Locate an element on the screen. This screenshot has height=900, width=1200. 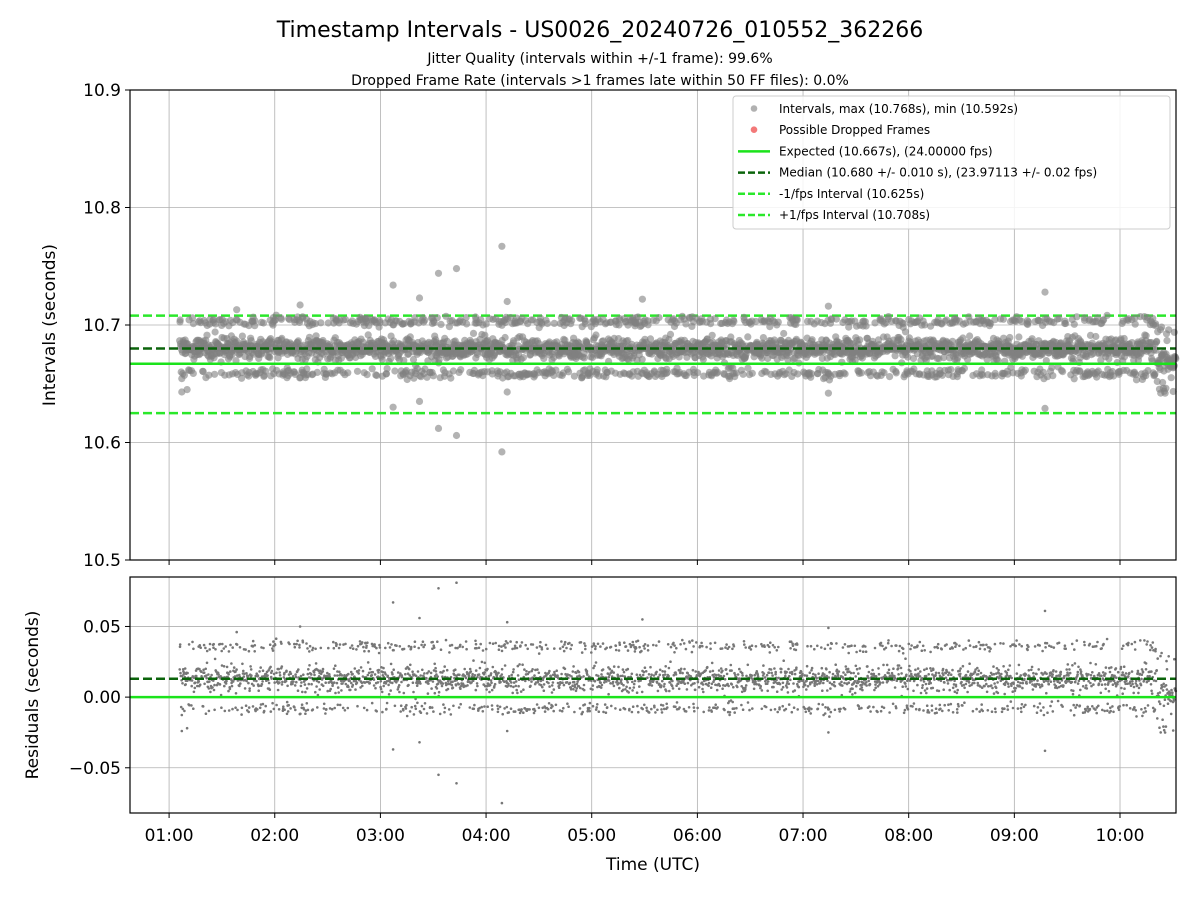
intervals-y-ticks: 10.510.610.710.810.9 is located at coordinates (106, 326).